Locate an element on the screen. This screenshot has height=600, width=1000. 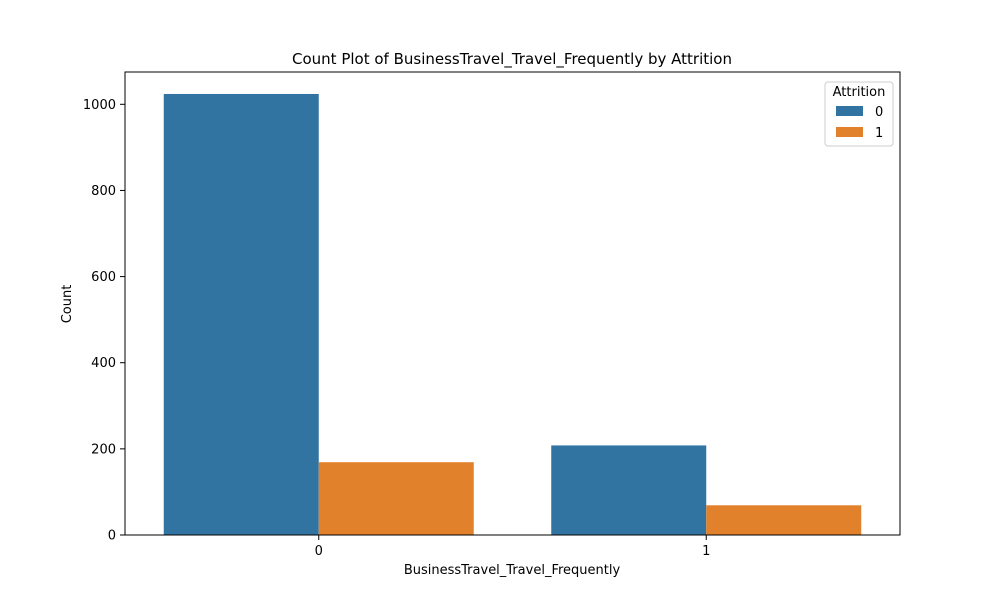
x-tick-label: 1 is located at coordinates (706, 551).